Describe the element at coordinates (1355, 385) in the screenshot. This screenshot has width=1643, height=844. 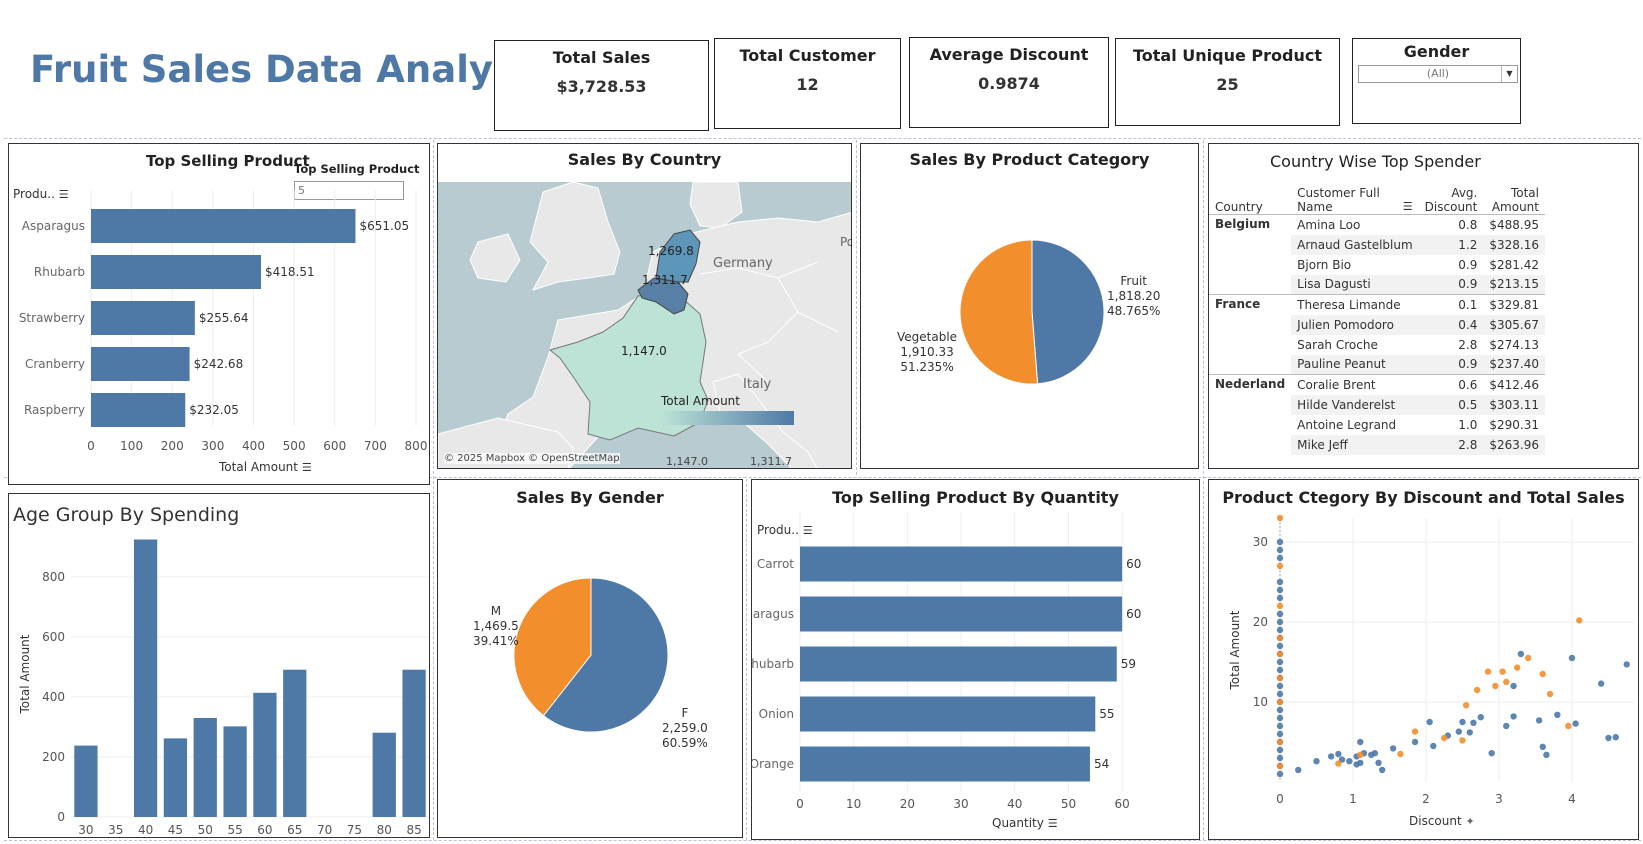
I see `customer-name-cell: Coralie Brent` at that location.